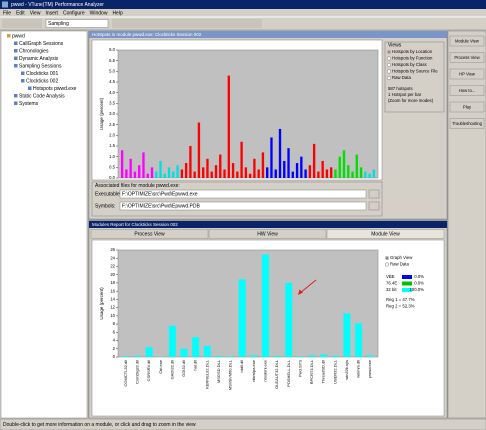  What do you see at coordinates (412, 58) in the screenshot?
I see `view-option: Hotspots by Function` at bounding box center [412, 58].